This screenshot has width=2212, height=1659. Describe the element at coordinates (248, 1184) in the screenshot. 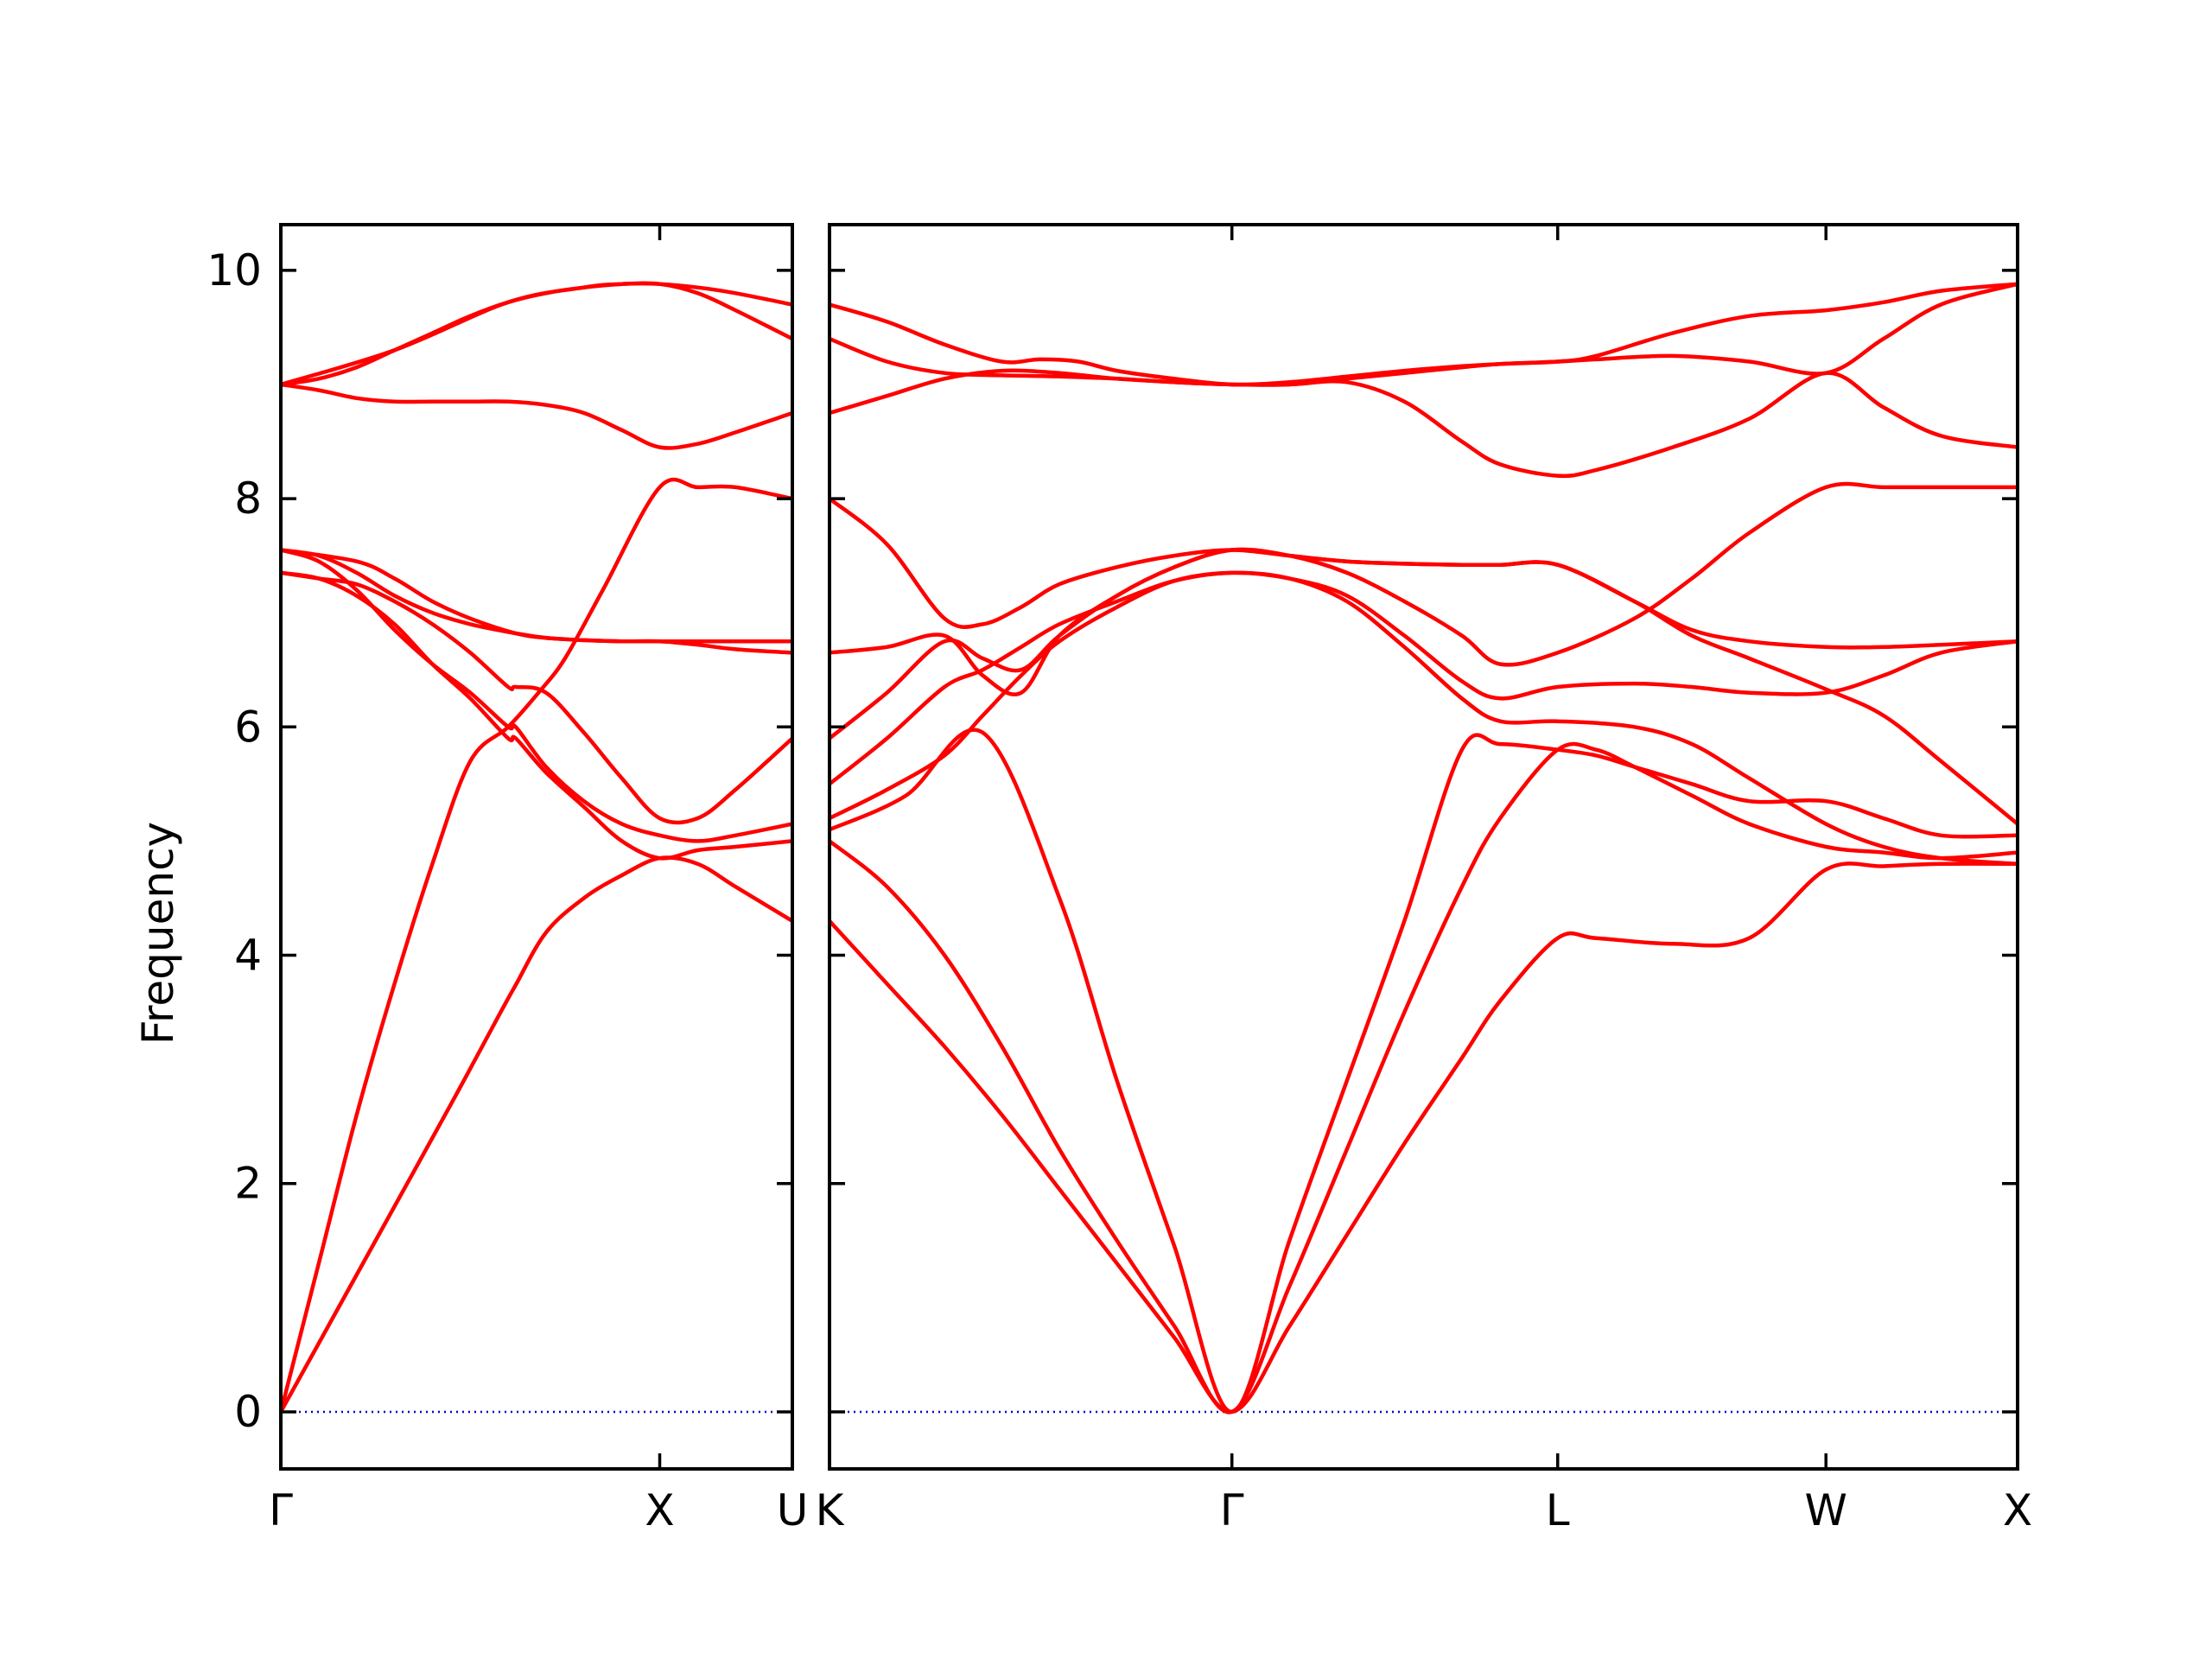

I see `y-tick-label: 2` at that location.